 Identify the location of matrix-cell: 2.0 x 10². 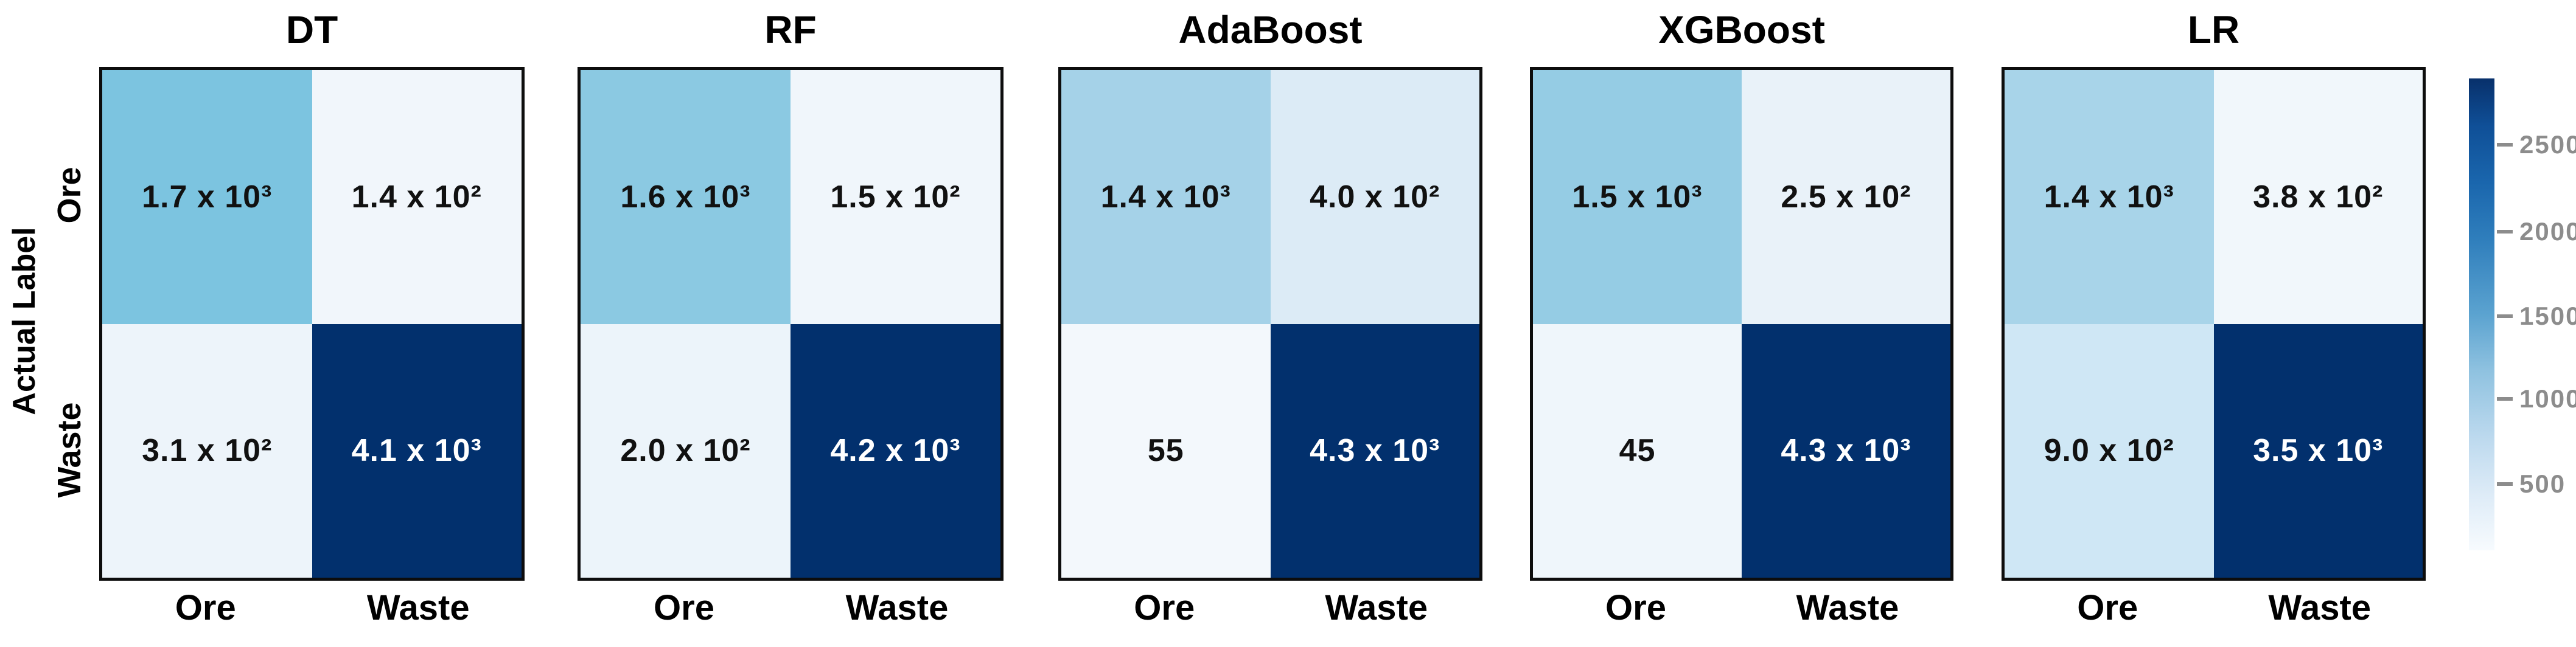
(686, 451).